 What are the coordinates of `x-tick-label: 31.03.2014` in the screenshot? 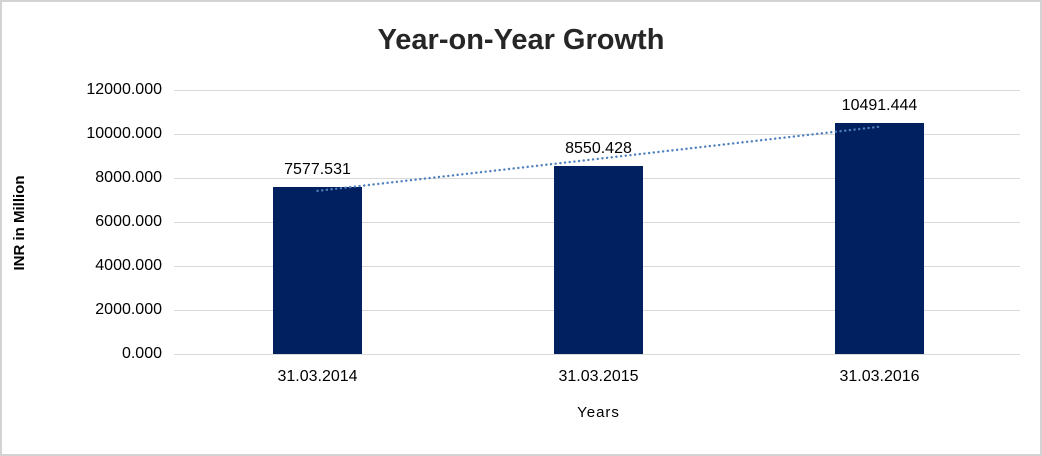 It's located at (317, 376).